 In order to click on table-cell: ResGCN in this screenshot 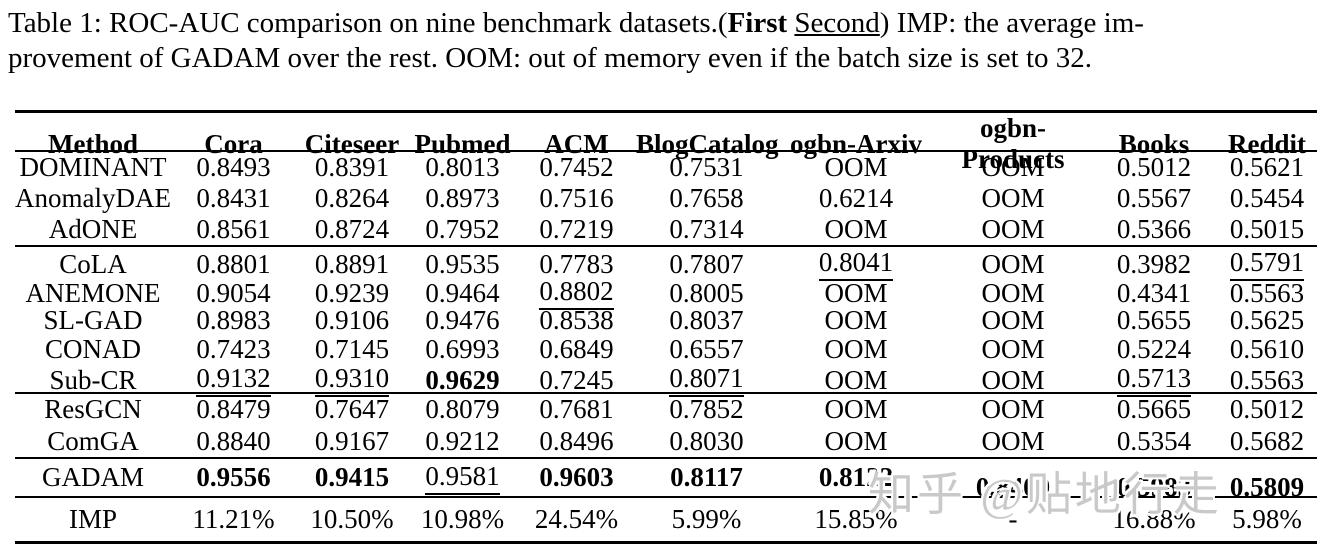, I will do `click(93, 409)`.